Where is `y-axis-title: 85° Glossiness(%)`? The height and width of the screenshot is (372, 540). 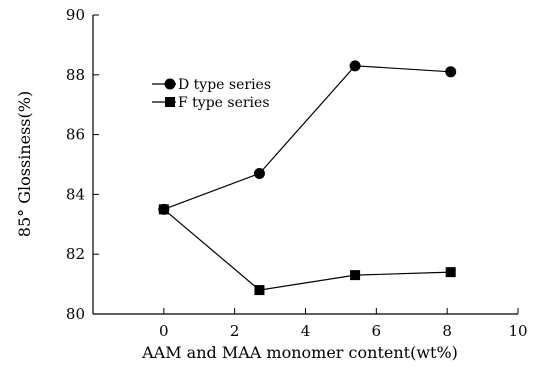 y-axis-title: 85° Glossiness(%) is located at coordinates (24, 164).